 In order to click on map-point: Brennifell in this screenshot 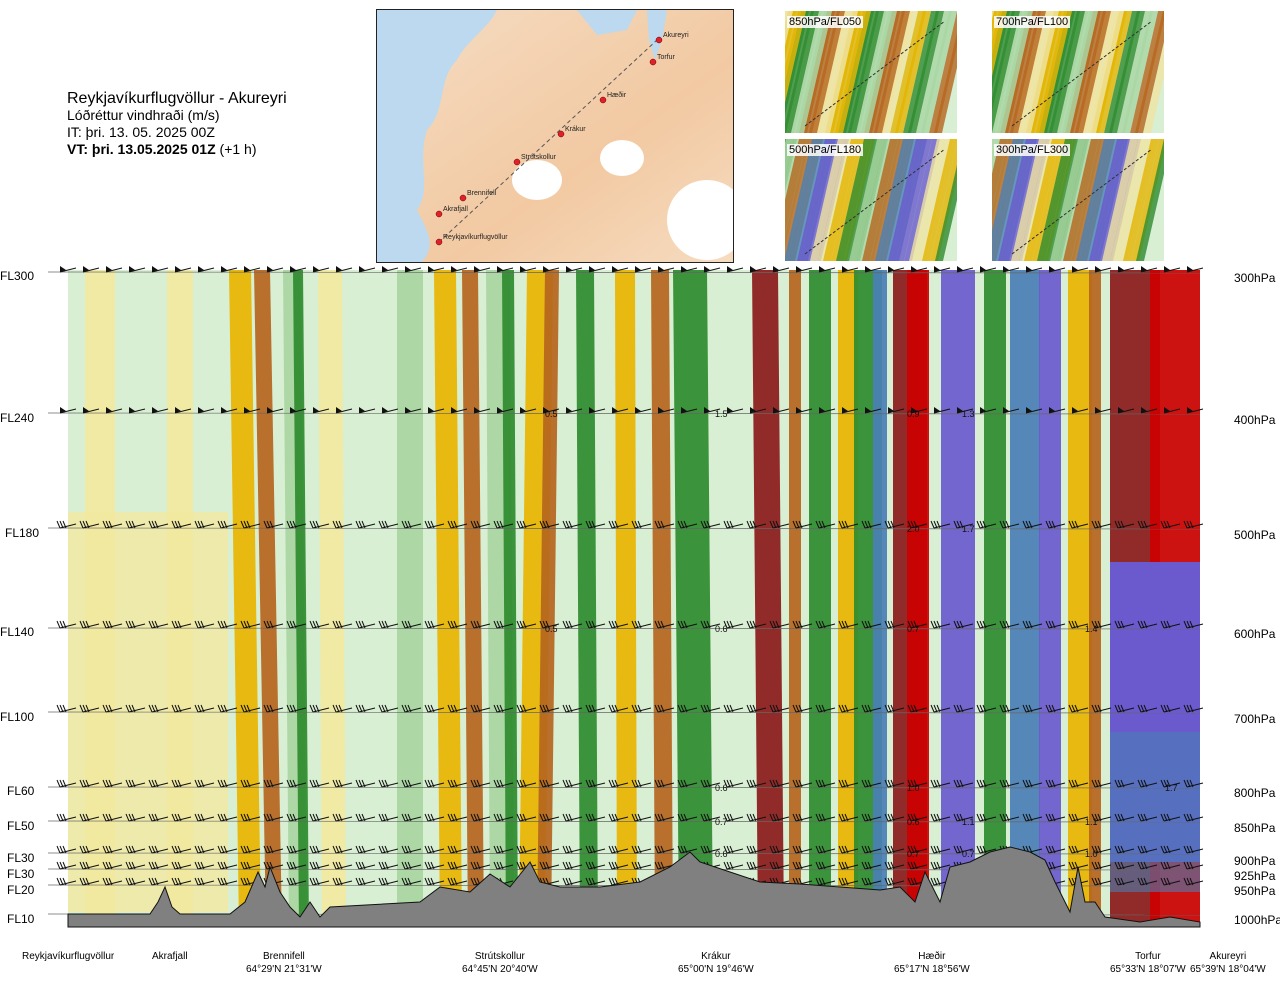, I will do `click(478, 196)`.